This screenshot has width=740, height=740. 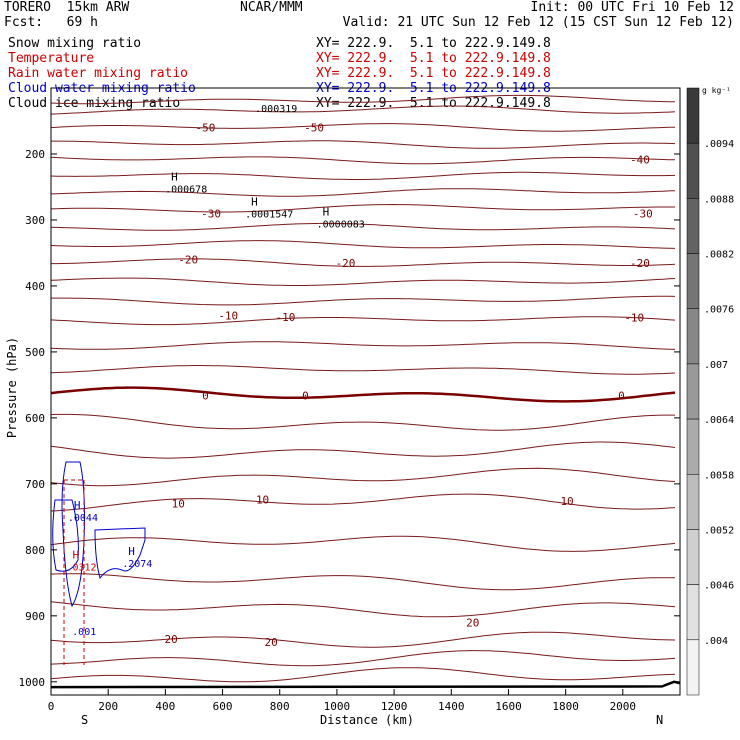 I want to click on init-time: Init: 00 UTC Fri 10 Feb 12, so click(x=632, y=7).